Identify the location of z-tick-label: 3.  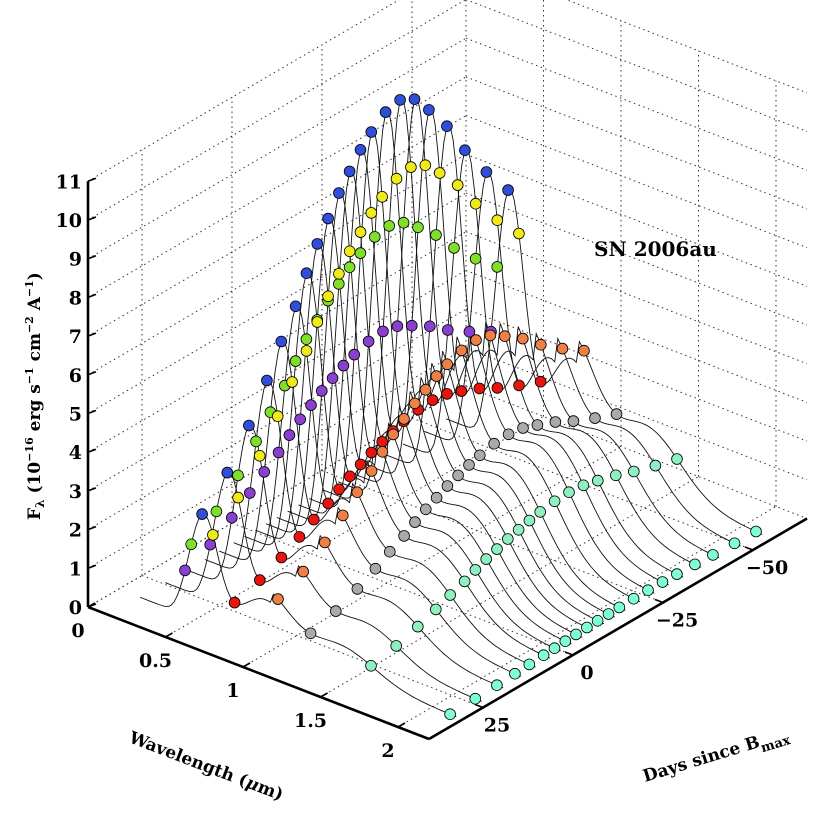
(75, 492).